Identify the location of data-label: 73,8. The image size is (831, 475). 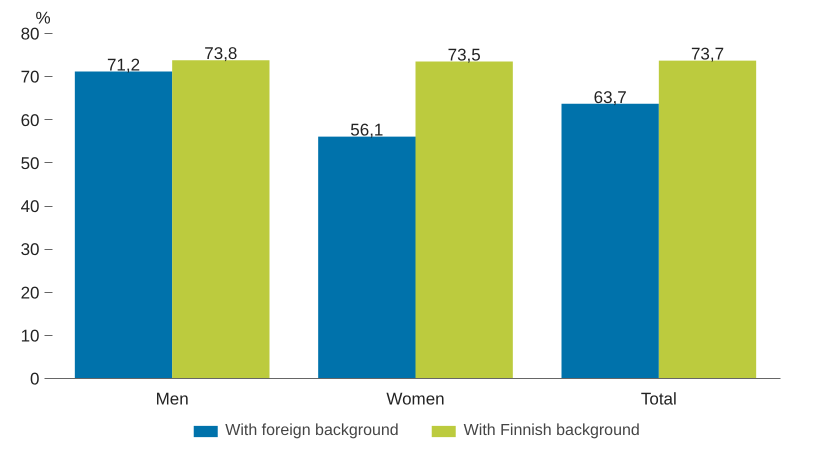
(221, 54).